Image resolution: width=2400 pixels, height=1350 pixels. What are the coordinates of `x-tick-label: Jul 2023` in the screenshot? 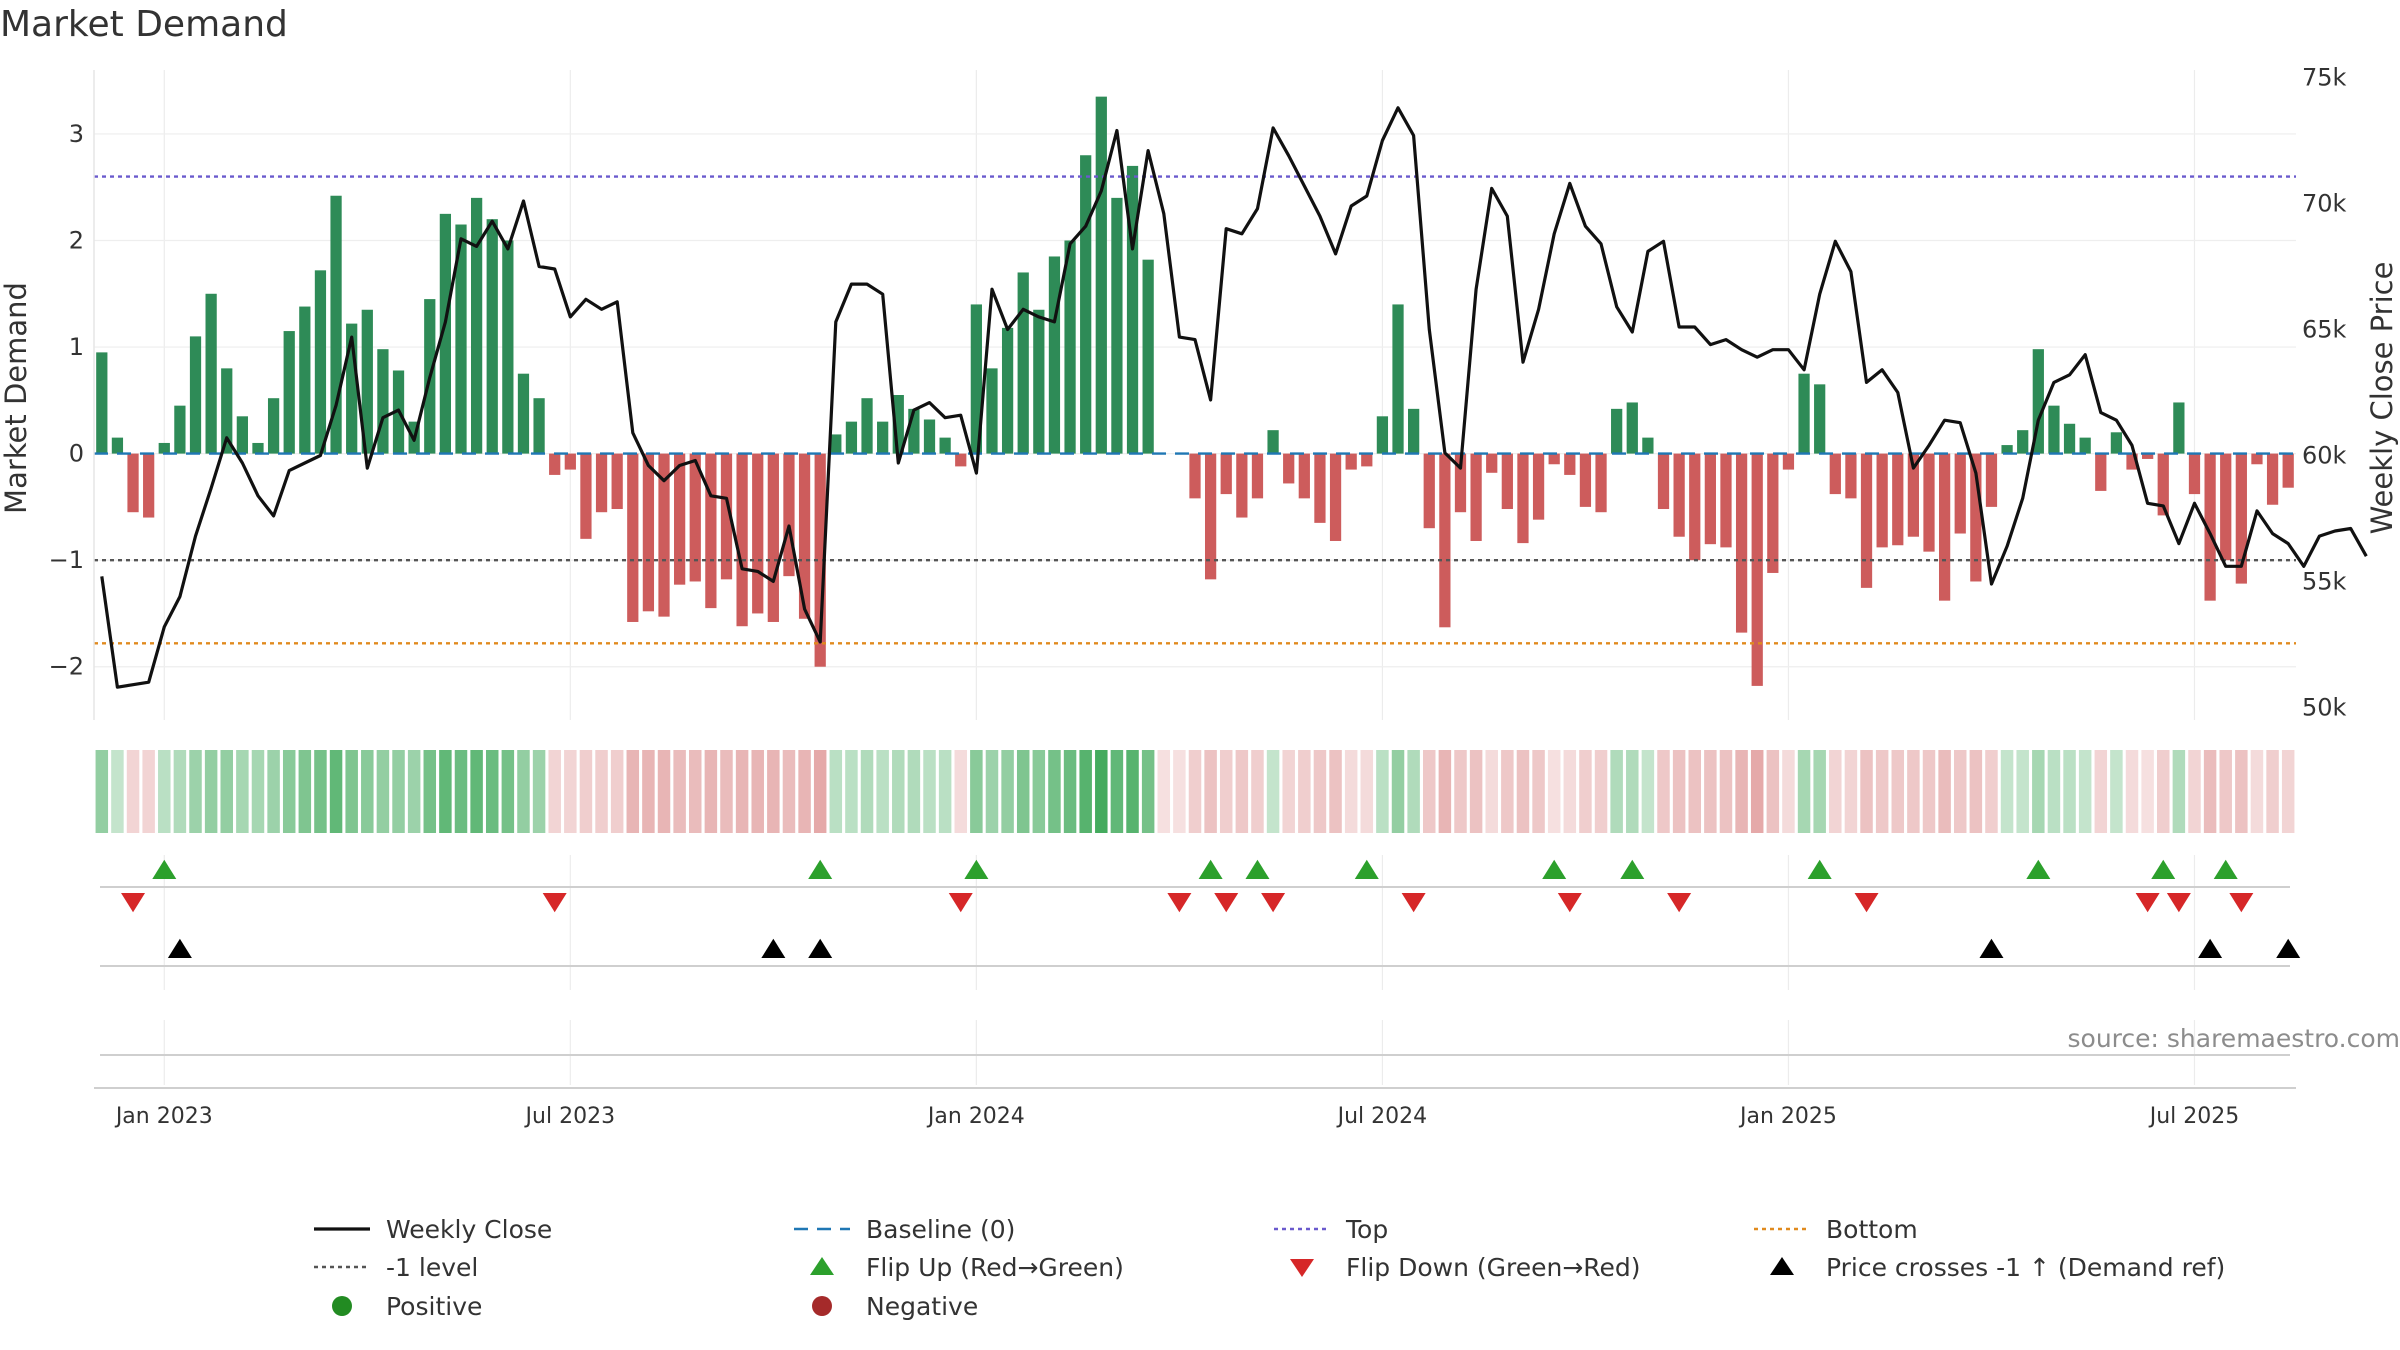 It's located at (570, 1116).